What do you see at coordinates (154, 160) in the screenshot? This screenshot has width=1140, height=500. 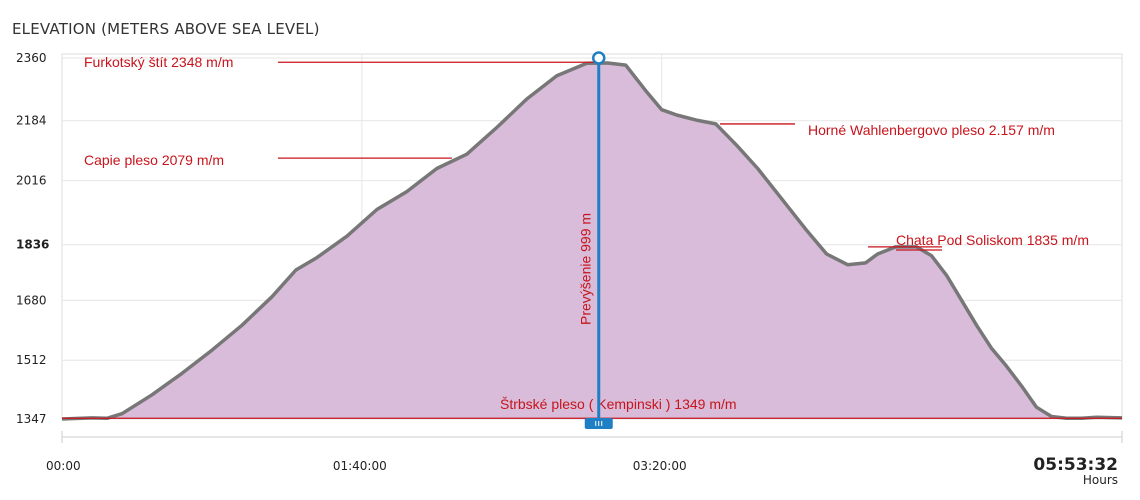 I see `annotation-label: Capie pleso 2079 m/m` at bounding box center [154, 160].